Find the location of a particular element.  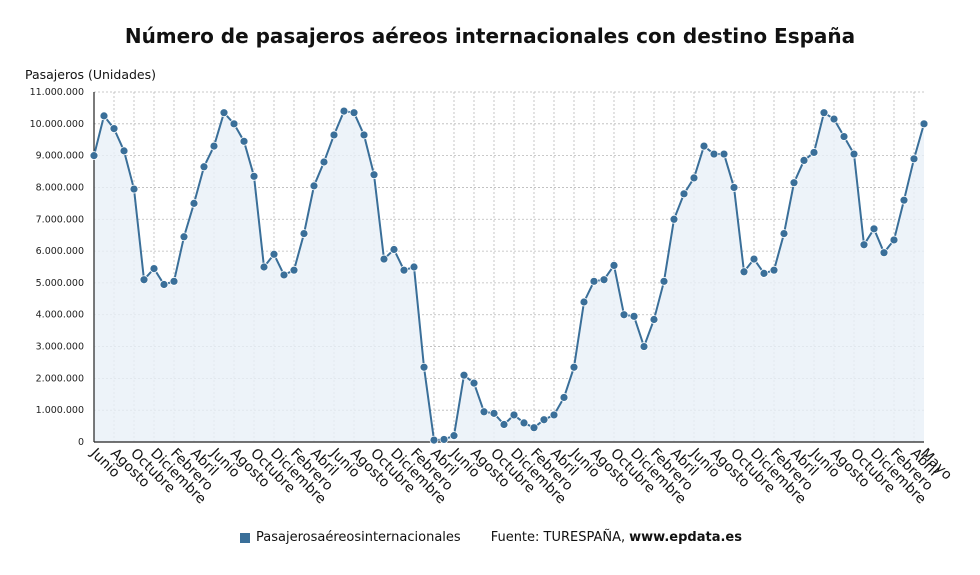

source-site: www.epdata.es is located at coordinates (685, 537).